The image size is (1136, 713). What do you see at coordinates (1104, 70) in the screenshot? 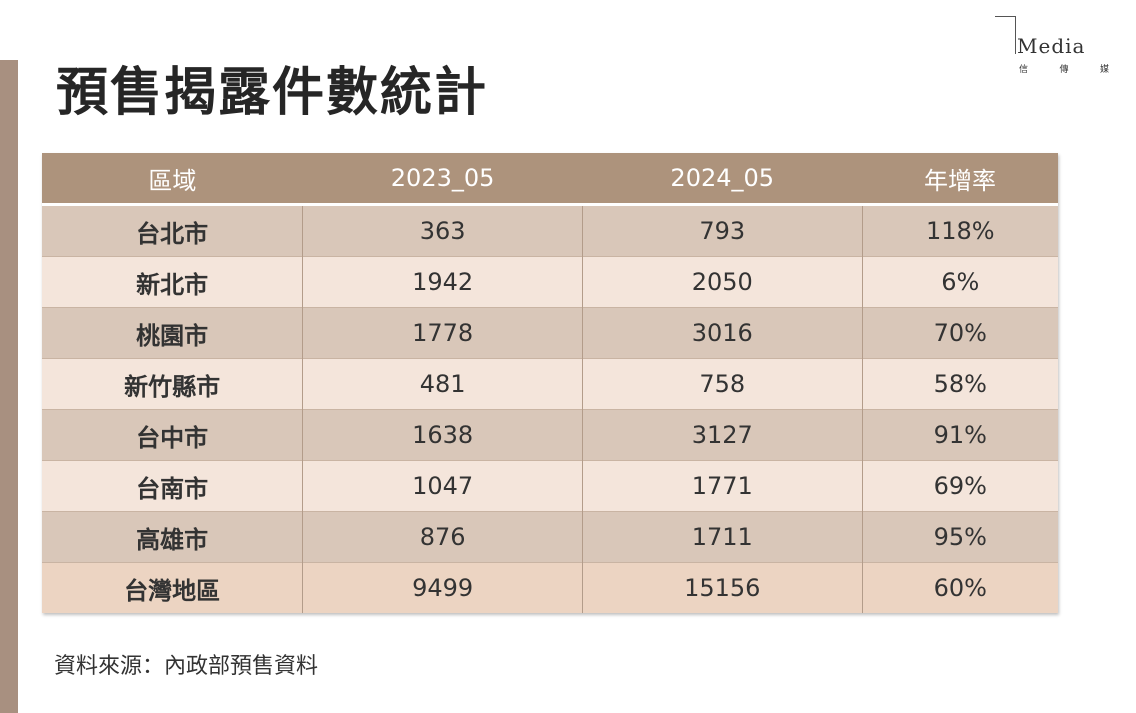
I see `logo-sub-char: 媒` at bounding box center [1104, 70].